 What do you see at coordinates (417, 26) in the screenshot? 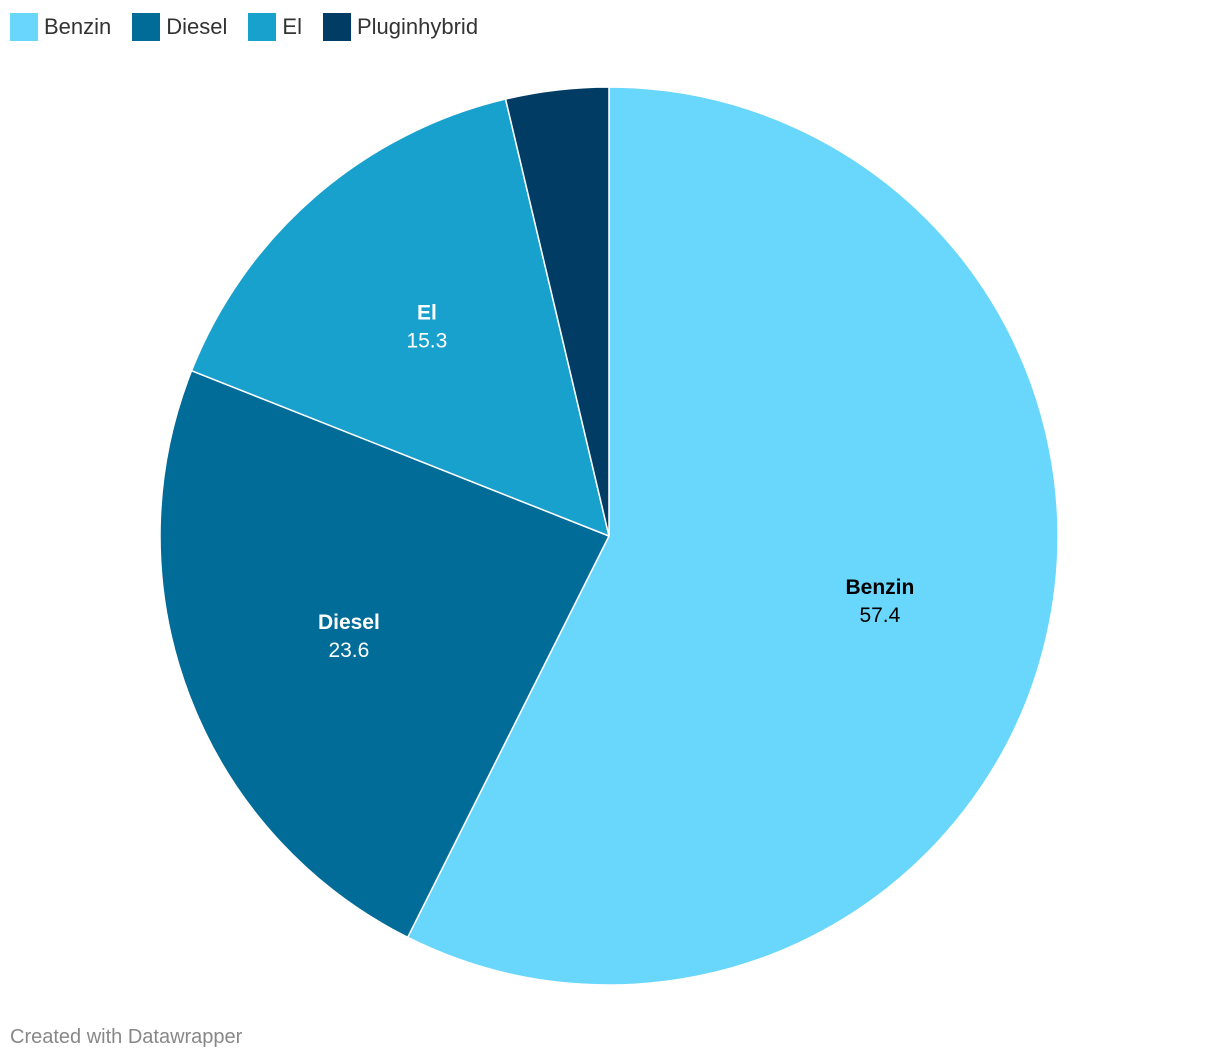
I see `legend-label-pluginhybrid: Pluginhybrid` at bounding box center [417, 26].